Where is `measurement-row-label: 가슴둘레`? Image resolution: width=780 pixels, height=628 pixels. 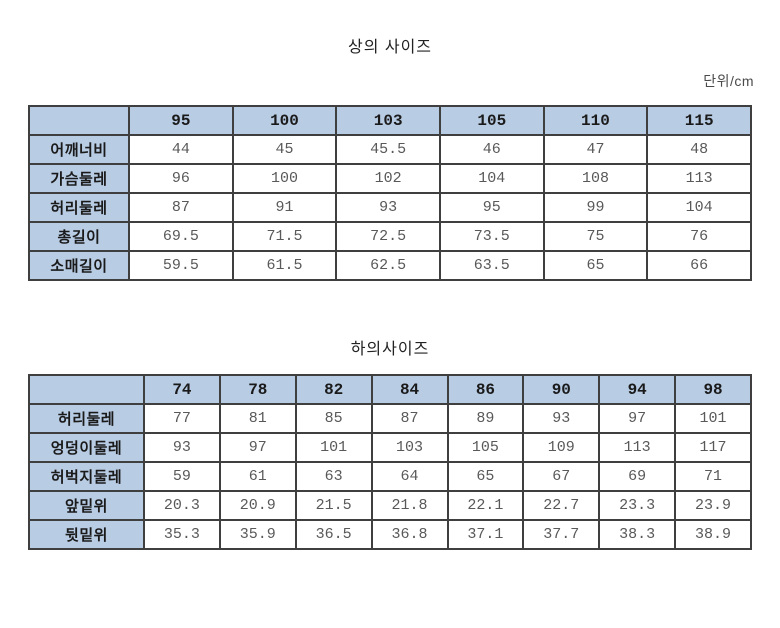 measurement-row-label: 가슴둘레 is located at coordinates (79, 178).